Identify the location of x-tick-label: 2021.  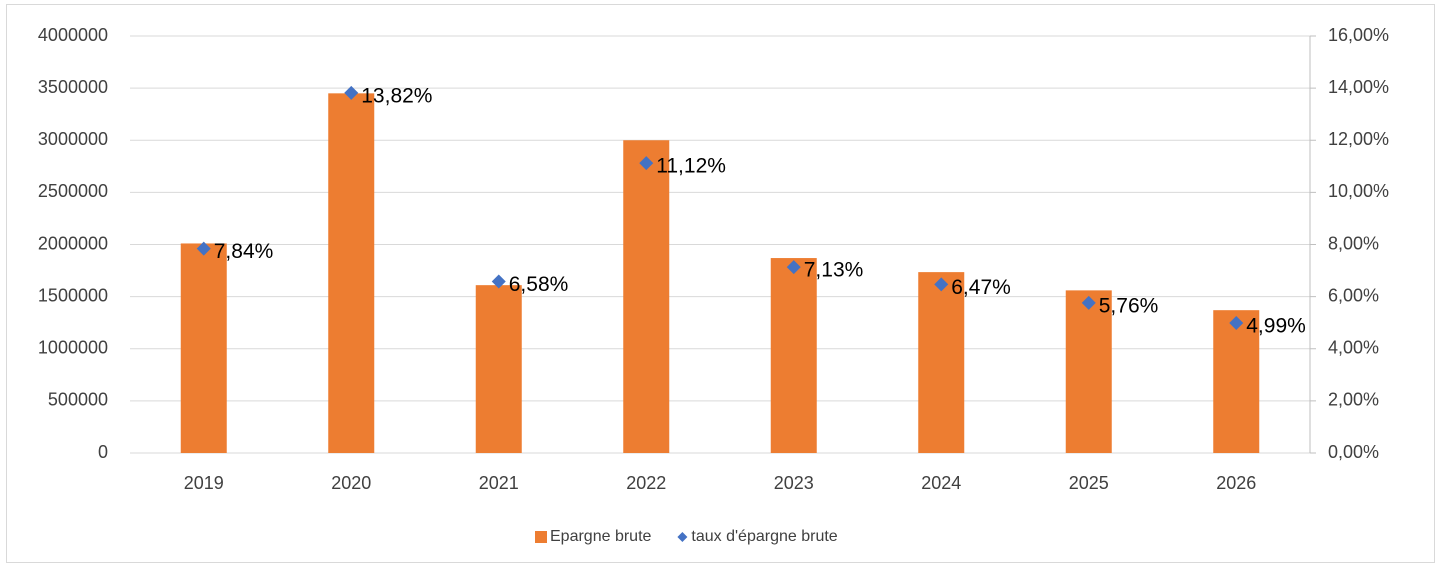
(499, 483).